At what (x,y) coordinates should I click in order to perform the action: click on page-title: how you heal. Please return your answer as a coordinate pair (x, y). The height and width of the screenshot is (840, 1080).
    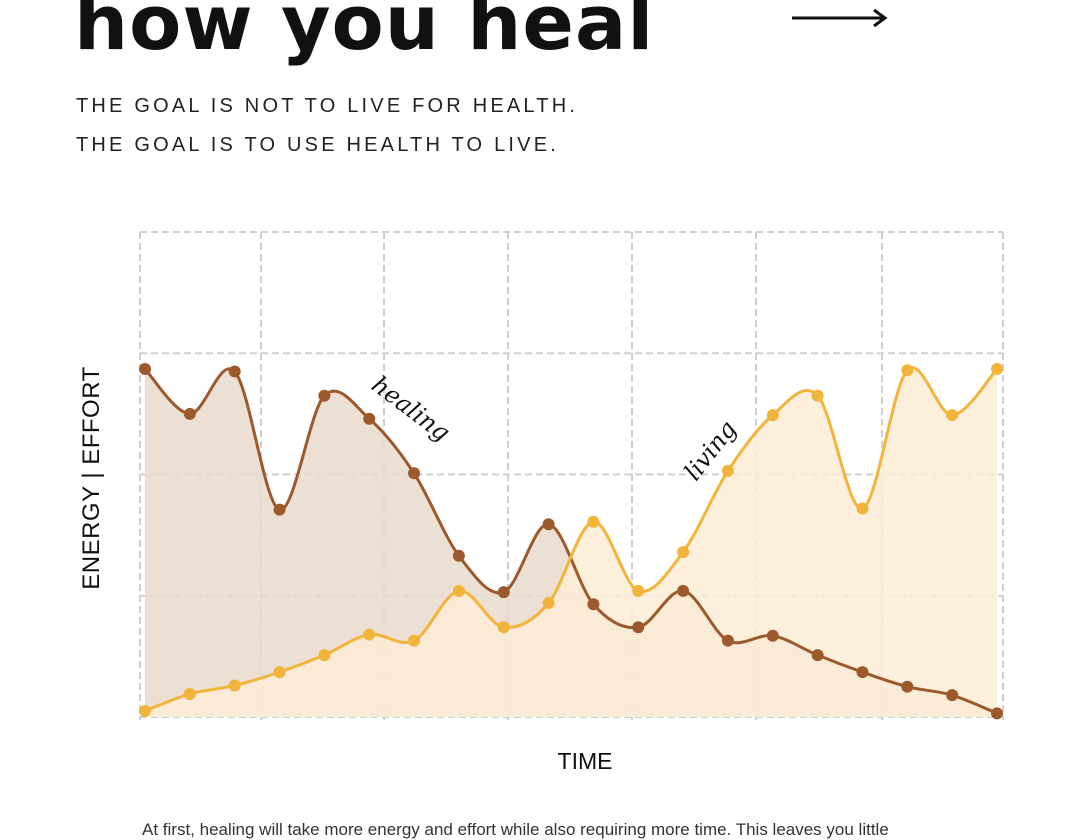
    Looking at the image, I should click on (364, 33).